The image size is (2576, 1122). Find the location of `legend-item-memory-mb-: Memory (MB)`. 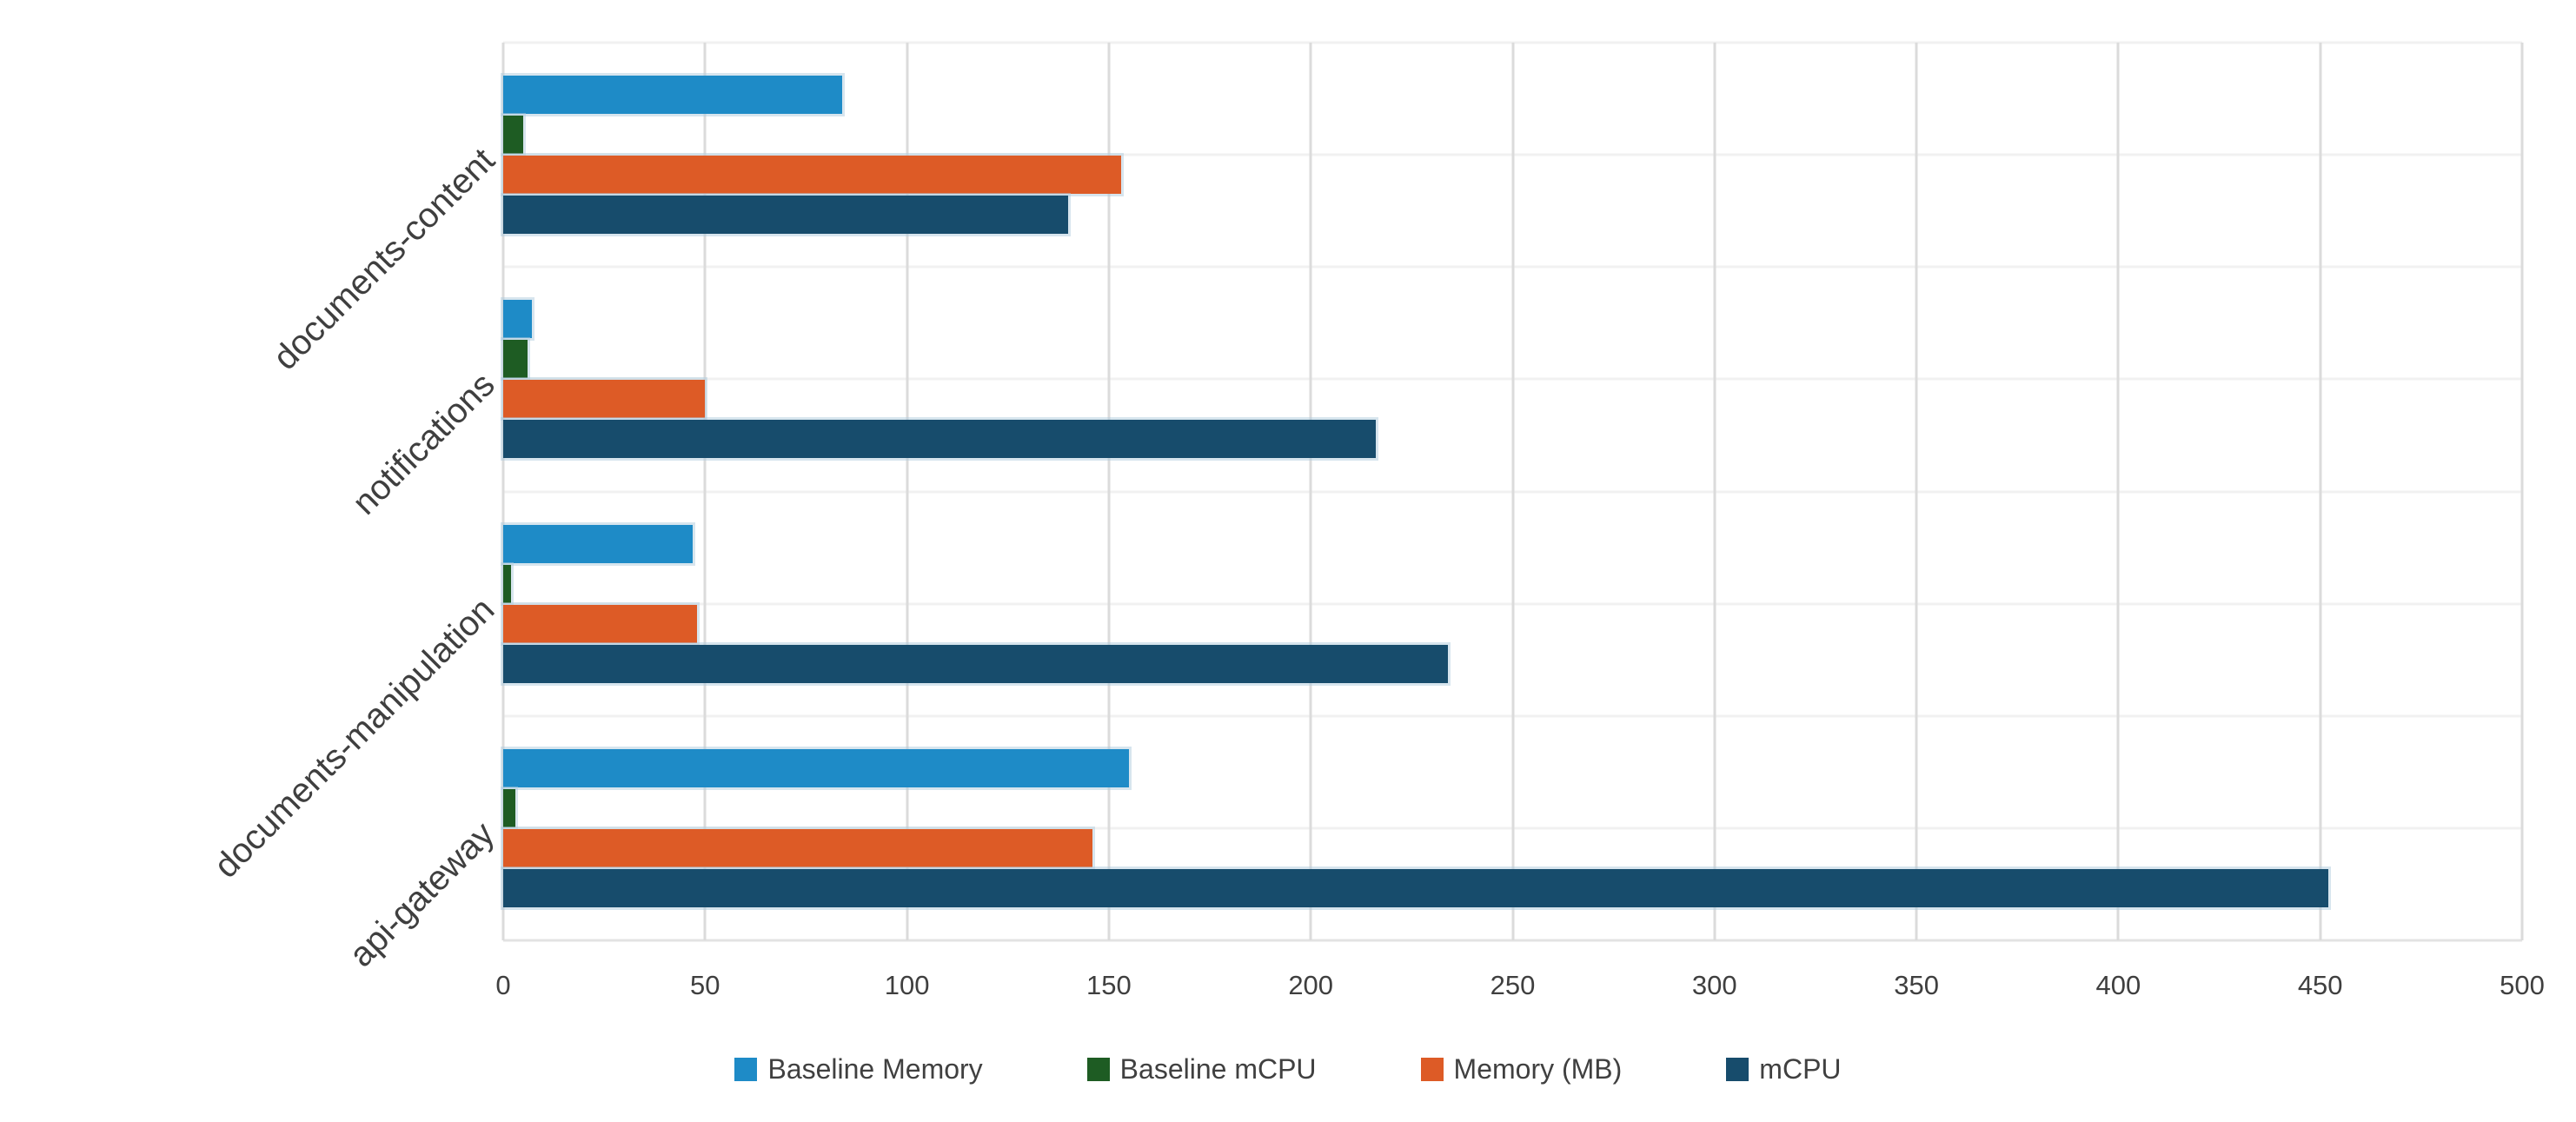

legend-item-memory-mb-: Memory (MB) is located at coordinates (1521, 1069).